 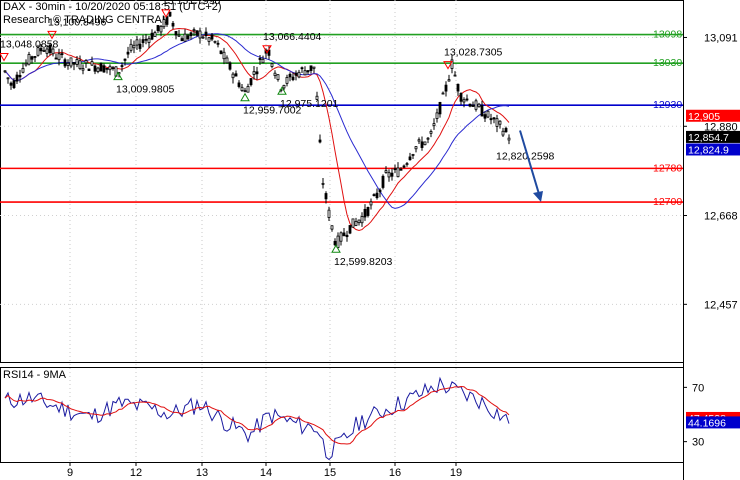 What do you see at coordinates (721, 127) in the screenshot?
I see `y-tick-label: 12,880` at bounding box center [721, 127].